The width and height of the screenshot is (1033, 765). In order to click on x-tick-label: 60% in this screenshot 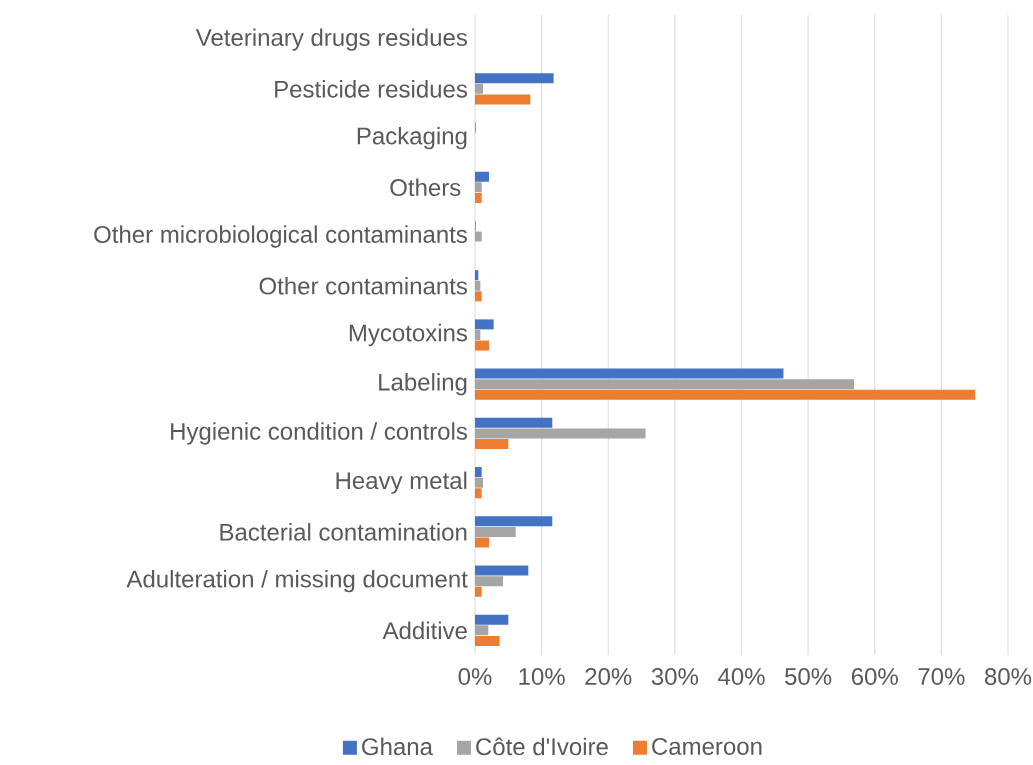, I will do `click(874, 677)`.